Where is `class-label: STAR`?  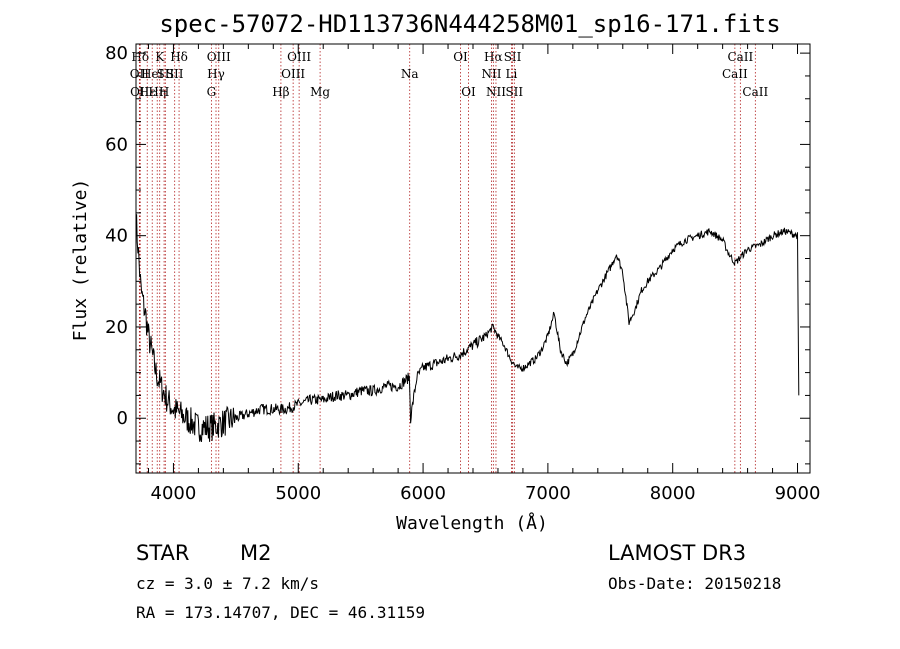
class-label: STAR is located at coordinates (162, 553).